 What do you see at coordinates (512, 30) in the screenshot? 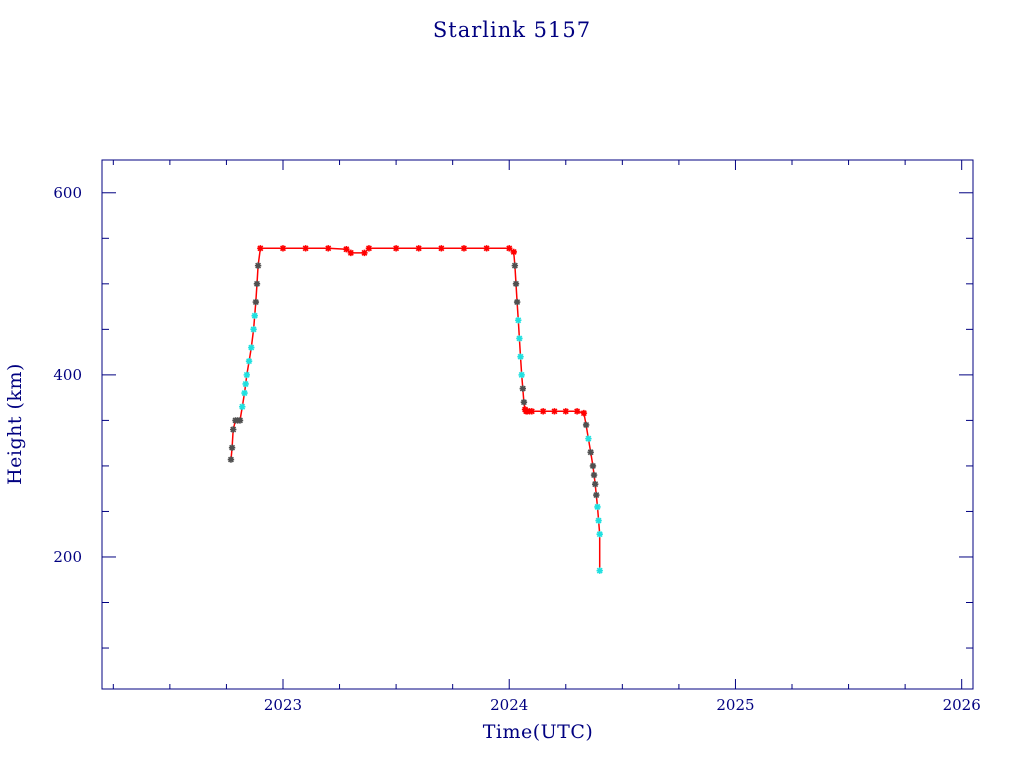
I see `chart-title: Starlink 5157` at bounding box center [512, 30].